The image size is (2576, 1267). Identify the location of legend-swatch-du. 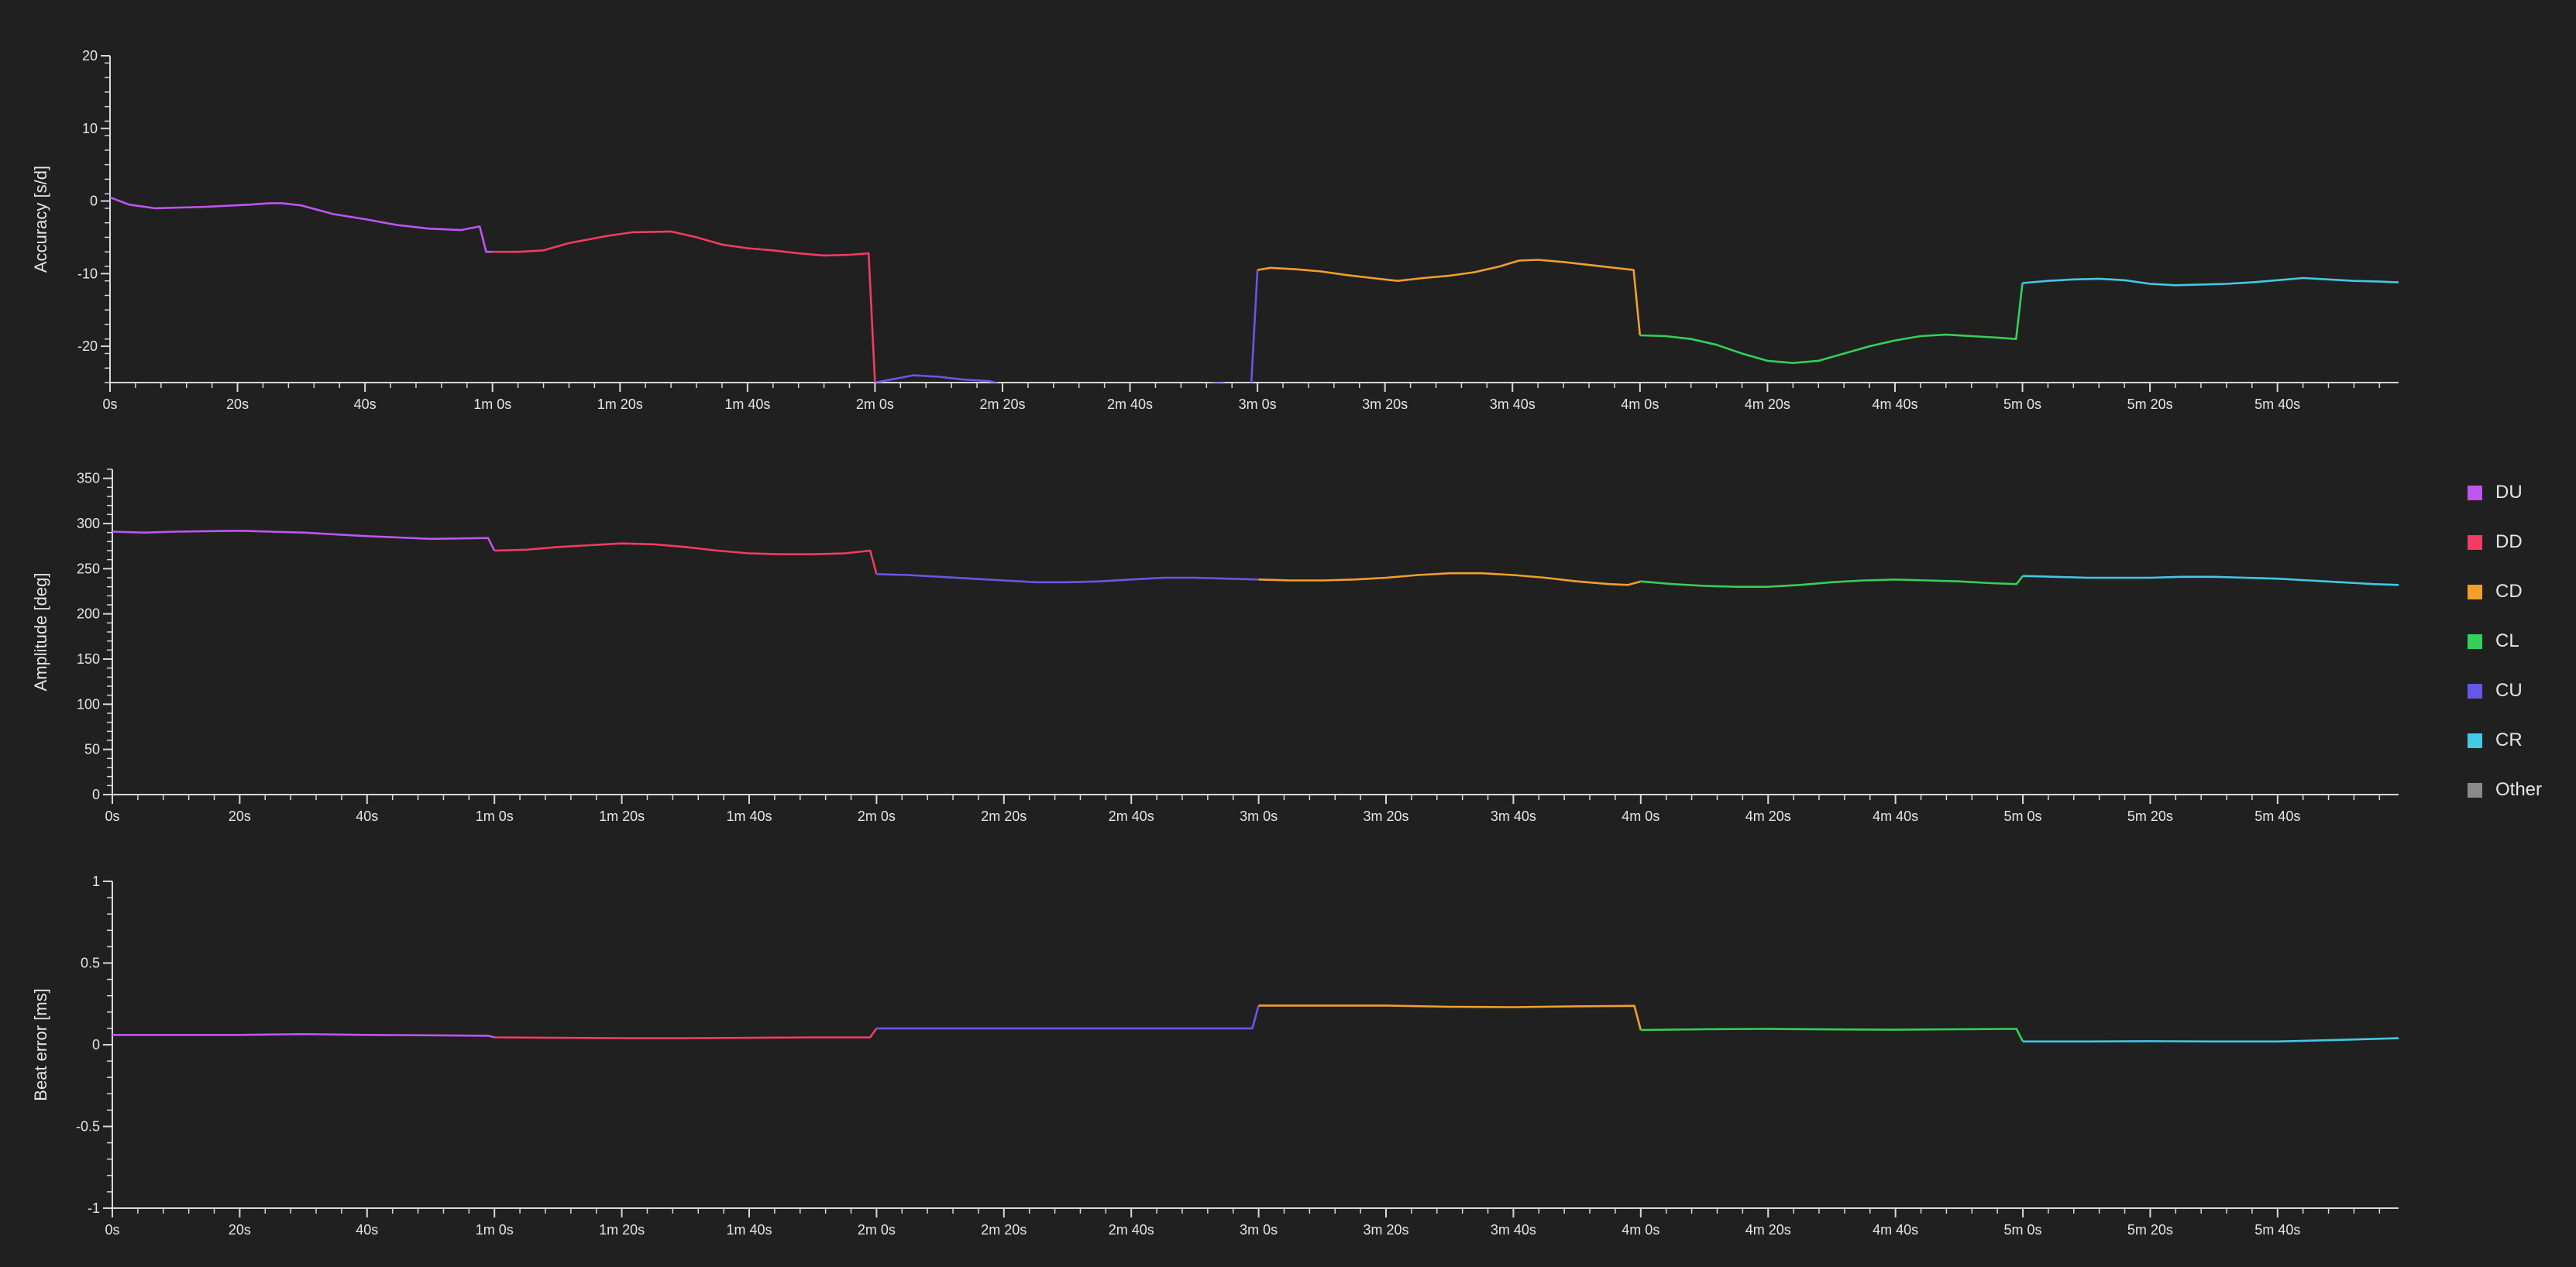
(2475, 492).